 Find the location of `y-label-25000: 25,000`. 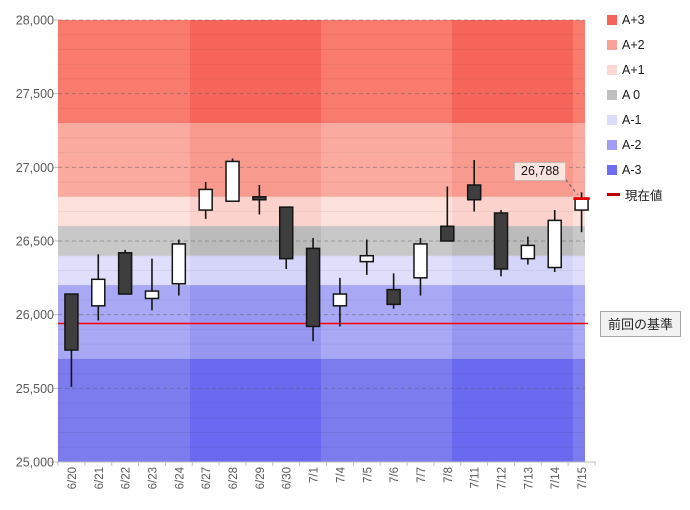

y-label-25000: 25,000 is located at coordinates (35, 463).